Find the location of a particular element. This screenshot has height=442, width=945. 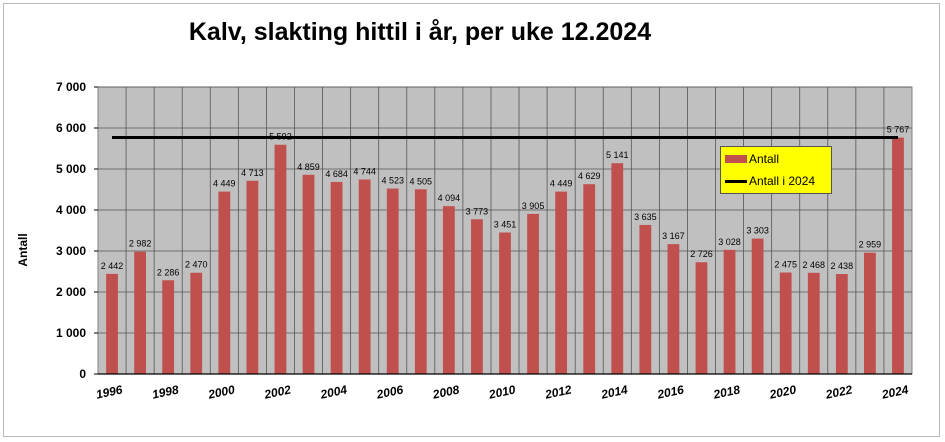

data-label: 4 713 is located at coordinates (252, 173).